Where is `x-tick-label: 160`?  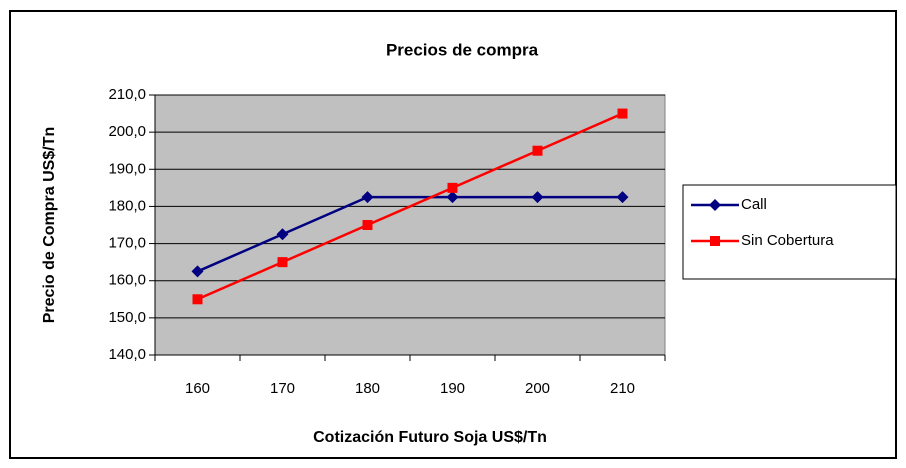
x-tick-label: 160 is located at coordinates (197, 388).